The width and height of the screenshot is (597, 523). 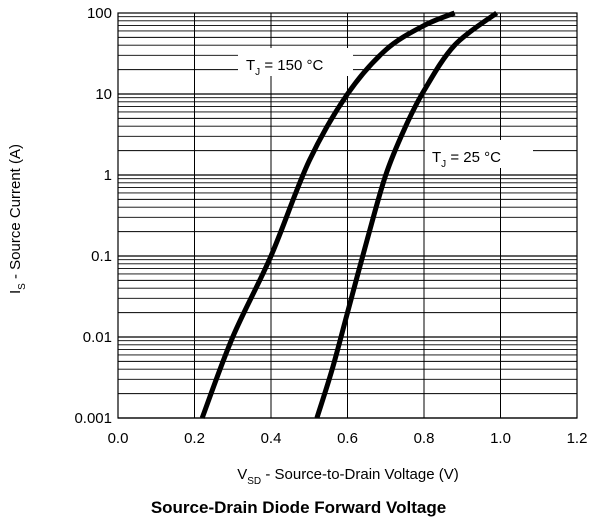 I want to click on svg-text: TJ = 150 °C, so click(x=284, y=67).